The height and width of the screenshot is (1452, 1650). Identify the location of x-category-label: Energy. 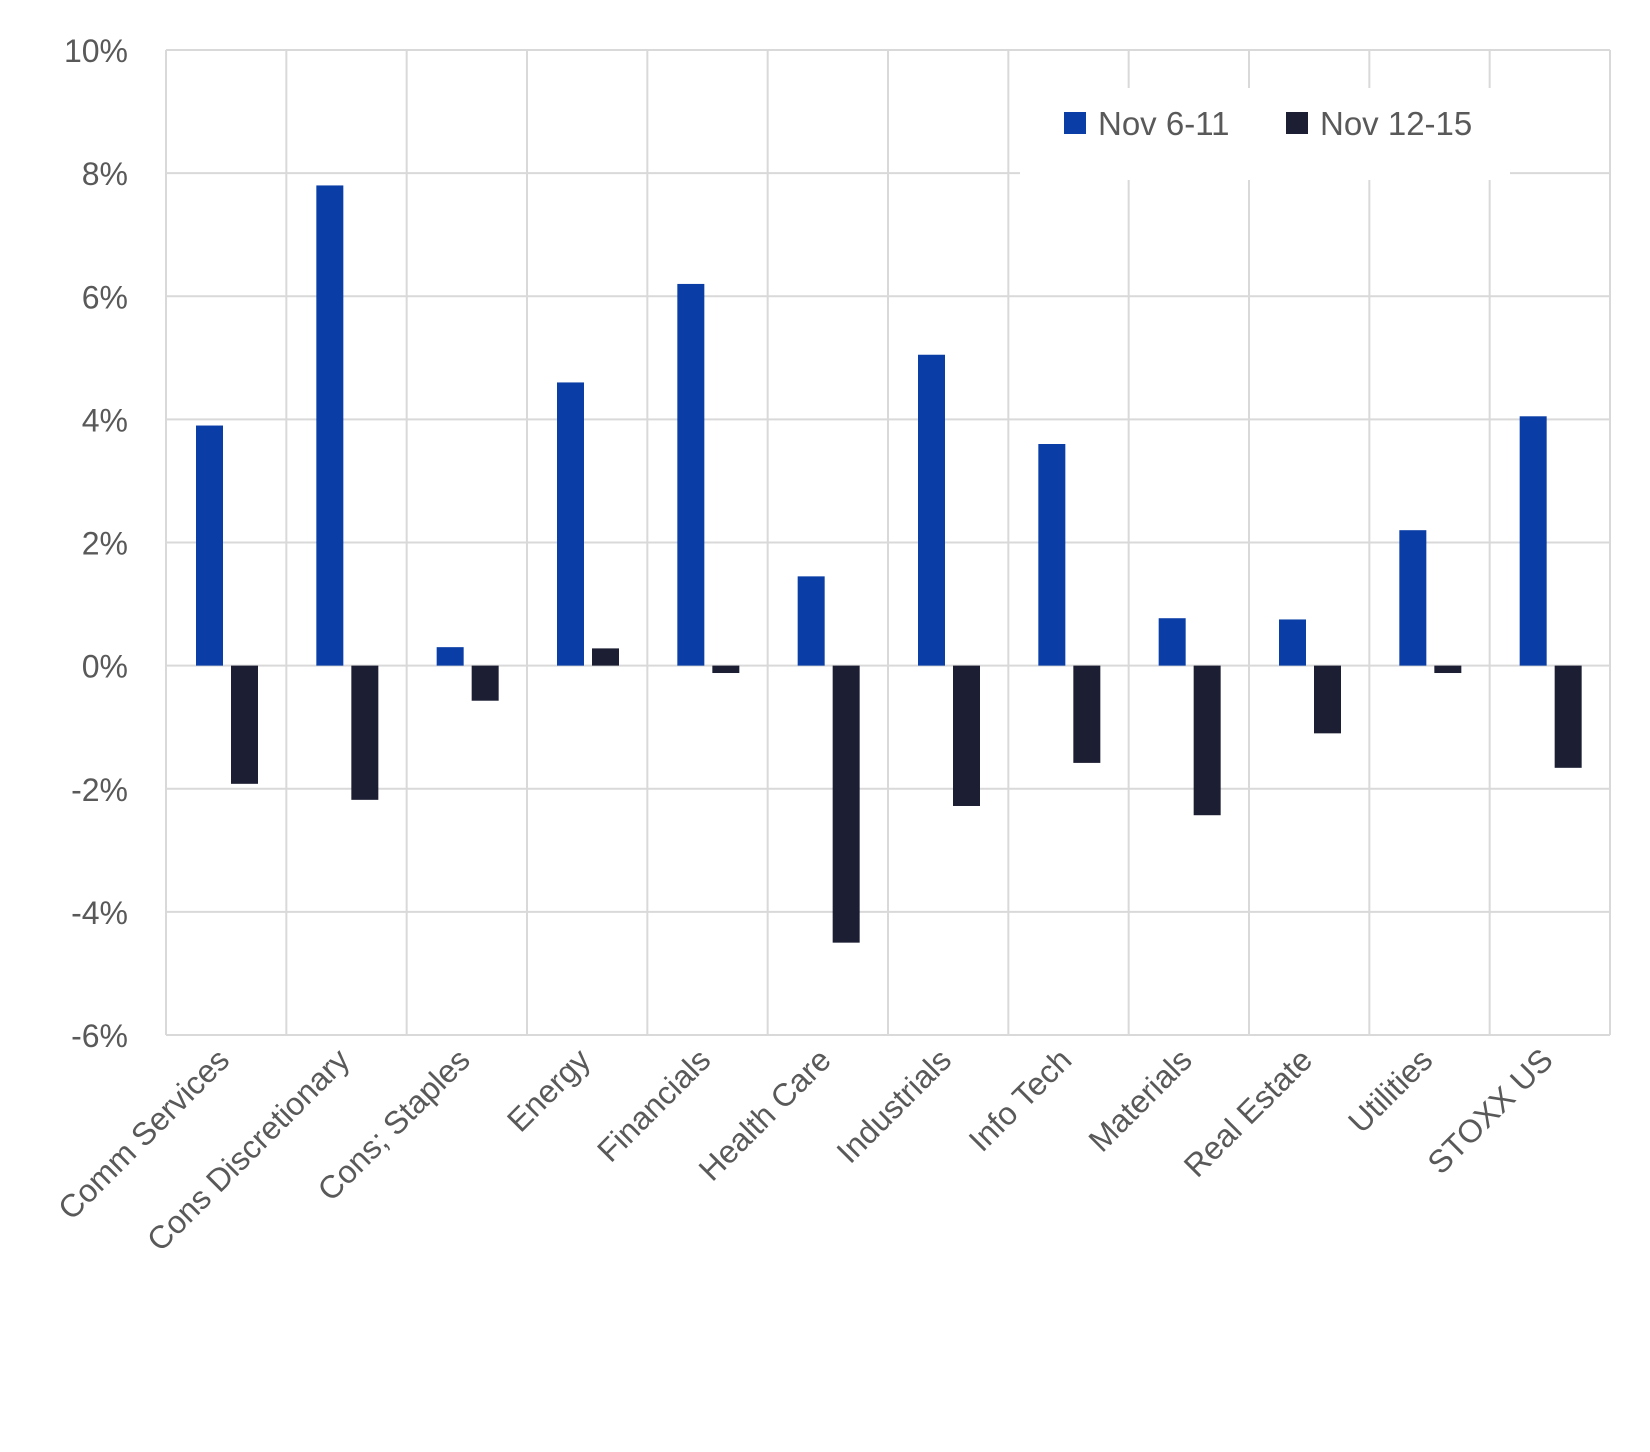
(548, 1089).